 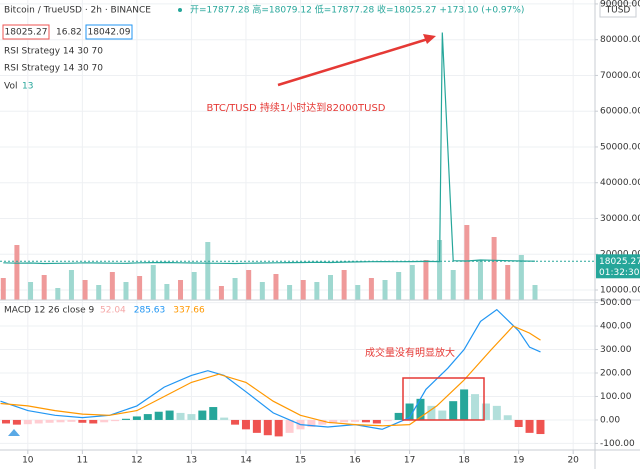 I want to click on y-tick-label: 50000.00, so click(x=620, y=147).